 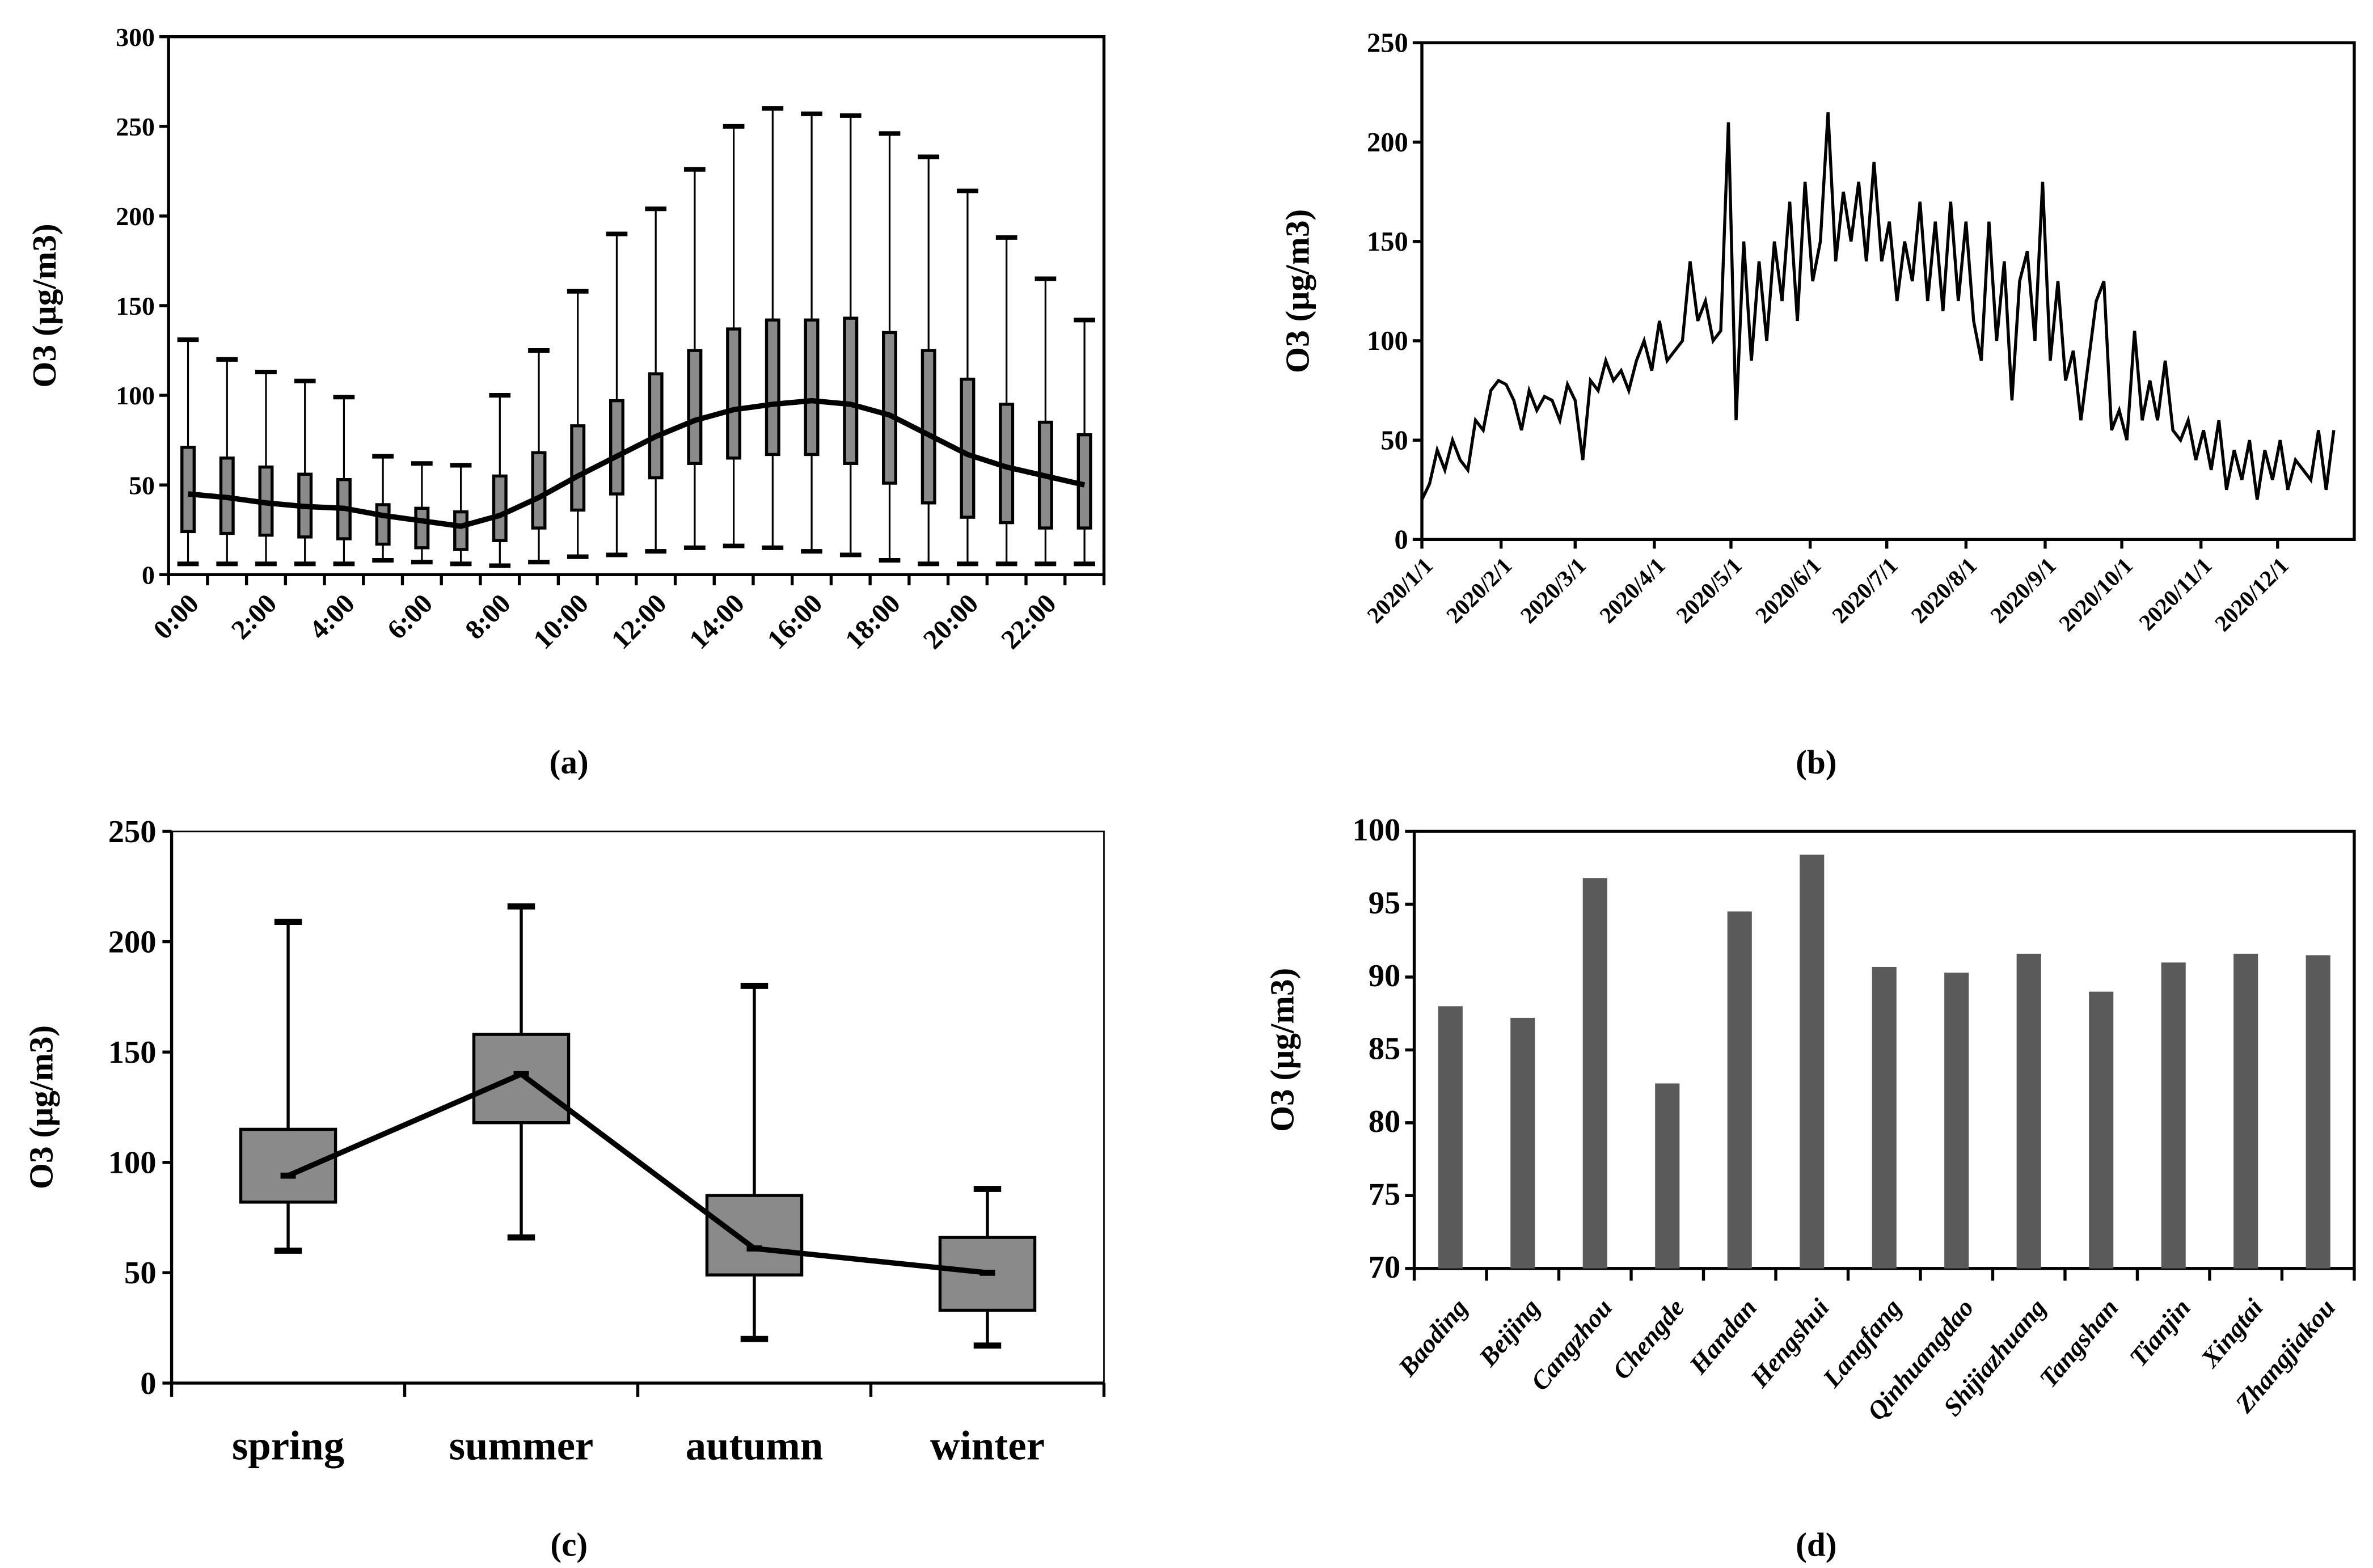 What do you see at coordinates (1385, 904) in the screenshot?
I see `y-tick-label: 95` at bounding box center [1385, 904].